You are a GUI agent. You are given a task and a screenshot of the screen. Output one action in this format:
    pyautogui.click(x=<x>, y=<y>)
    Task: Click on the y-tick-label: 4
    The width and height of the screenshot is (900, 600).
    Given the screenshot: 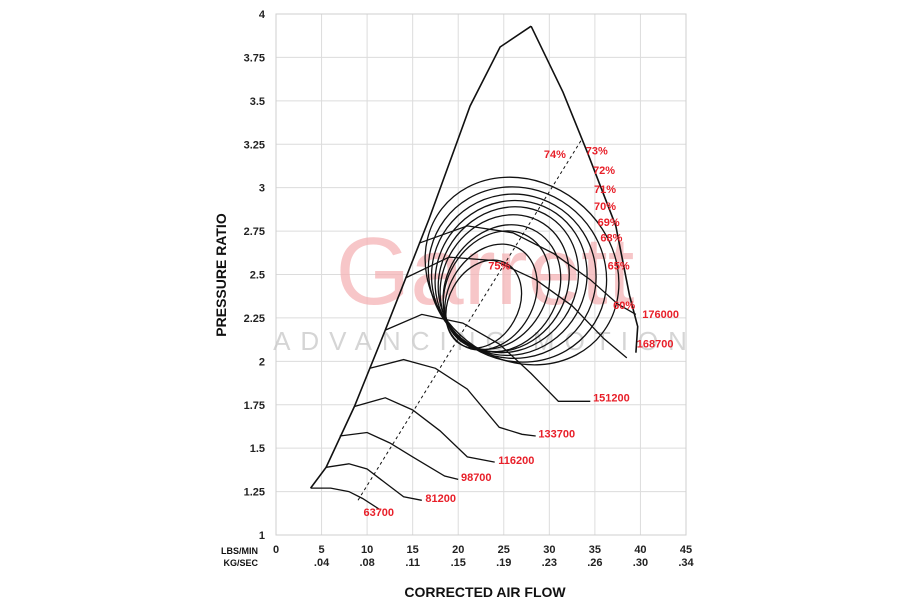 What is the action you would take?
    pyautogui.click(x=262, y=15)
    